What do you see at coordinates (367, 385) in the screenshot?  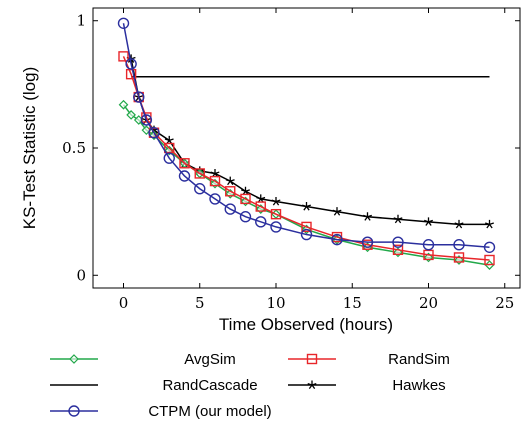 I see `legend-item-hawkes: Hawkes` at bounding box center [367, 385].